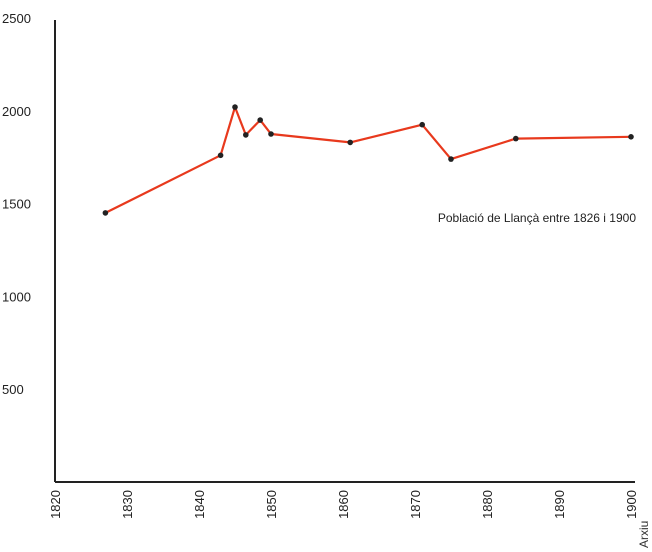 This screenshot has width=652, height=552. I want to click on x-tick-label: 1880, so click(487, 504).